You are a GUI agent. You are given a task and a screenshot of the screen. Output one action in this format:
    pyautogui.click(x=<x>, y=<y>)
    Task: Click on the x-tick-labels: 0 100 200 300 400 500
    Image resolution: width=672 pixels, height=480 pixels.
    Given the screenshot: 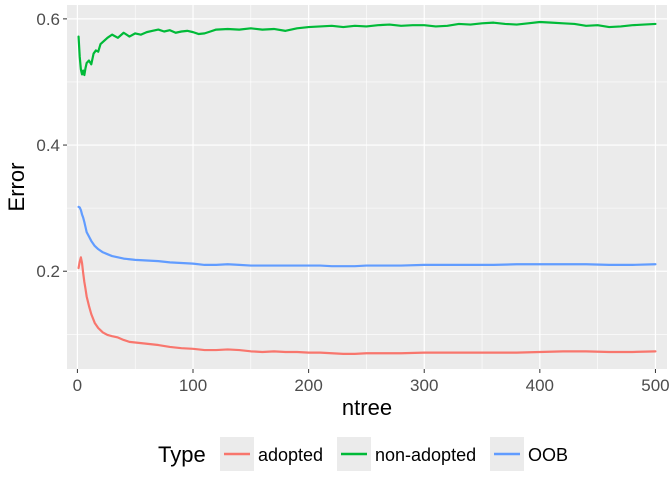 What is the action you would take?
    pyautogui.click(x=371, y=385)
    